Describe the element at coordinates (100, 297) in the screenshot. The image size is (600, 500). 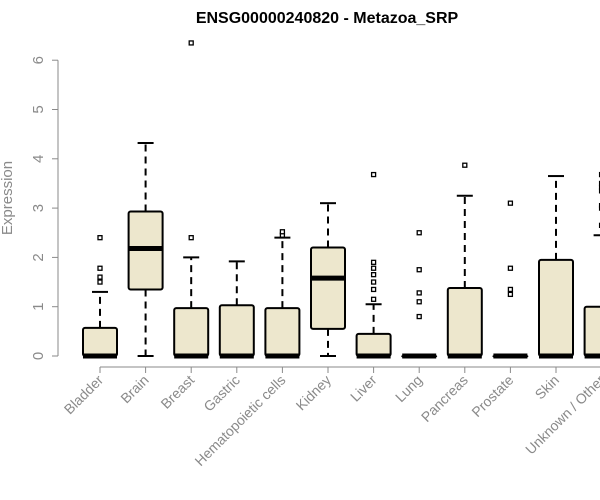
I see `box-bladder` at that location.